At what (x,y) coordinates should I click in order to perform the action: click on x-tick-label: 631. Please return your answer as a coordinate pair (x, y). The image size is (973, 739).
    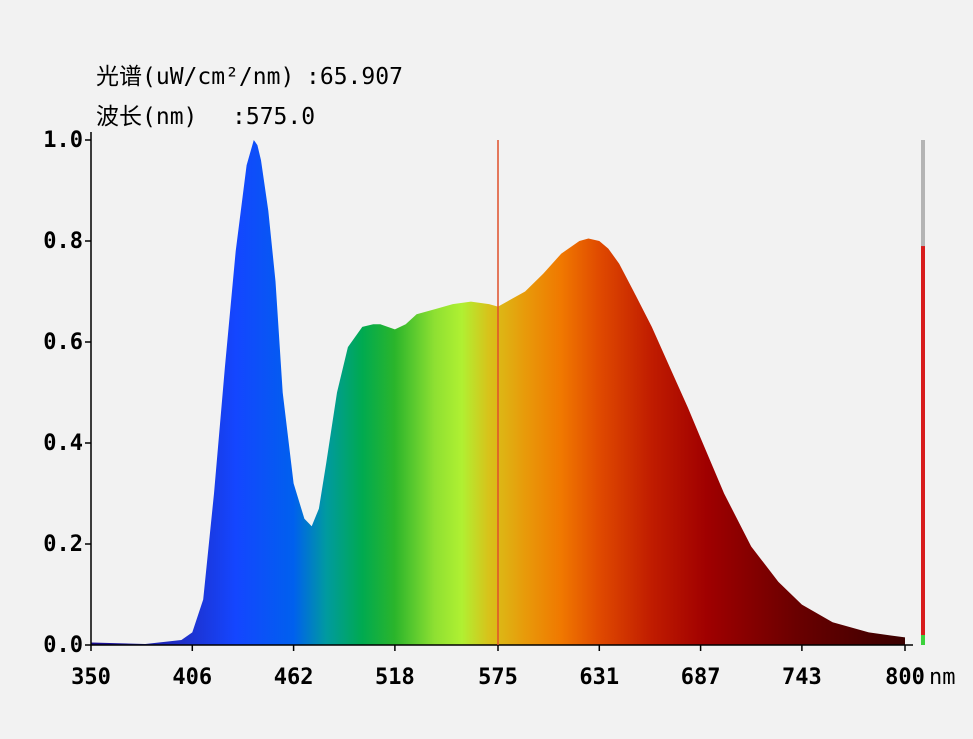
    Looking at the image, I should click on (599, 677).